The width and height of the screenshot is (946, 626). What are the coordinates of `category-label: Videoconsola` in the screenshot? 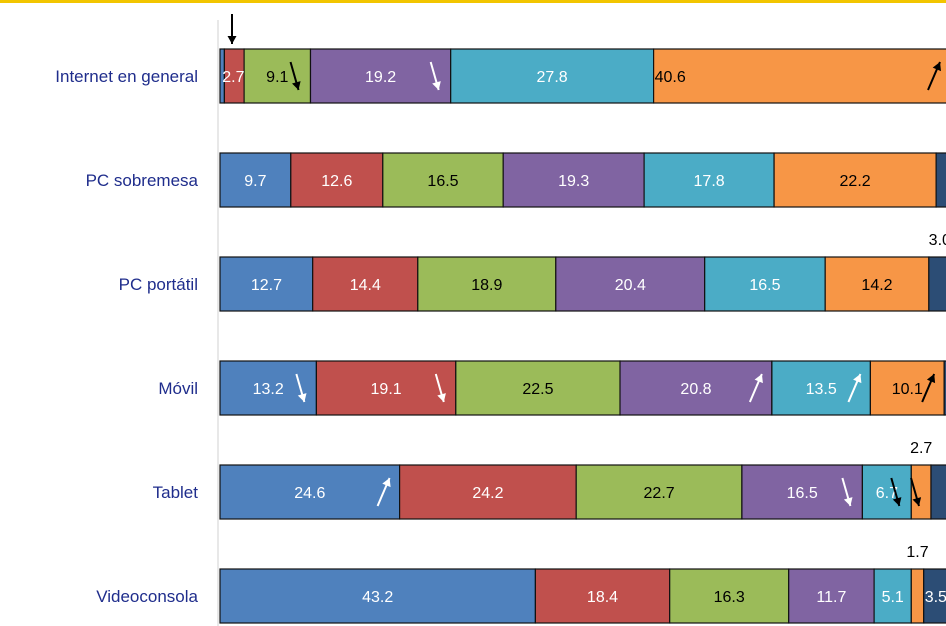 It's located at (147, 596).